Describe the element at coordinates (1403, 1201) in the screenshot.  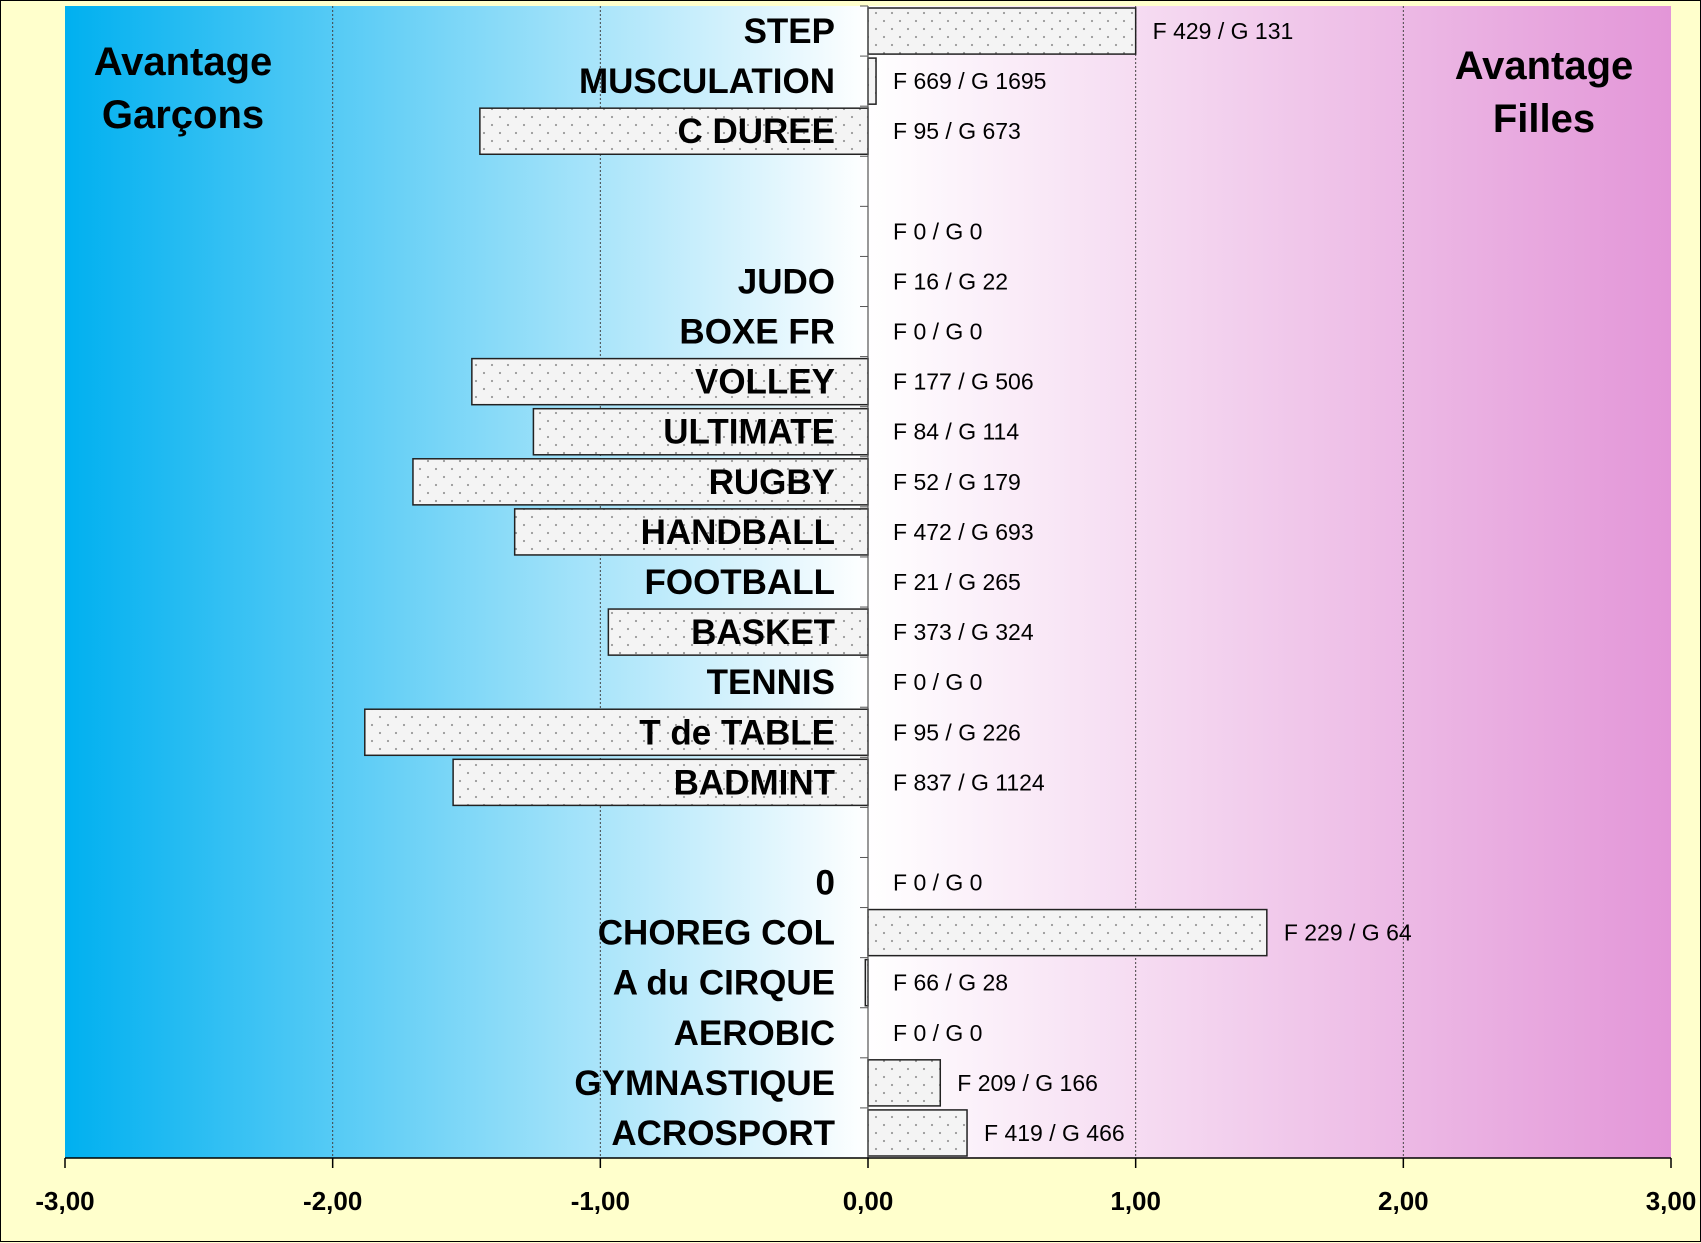
I see `x-tick-label: 2,00` at that location.